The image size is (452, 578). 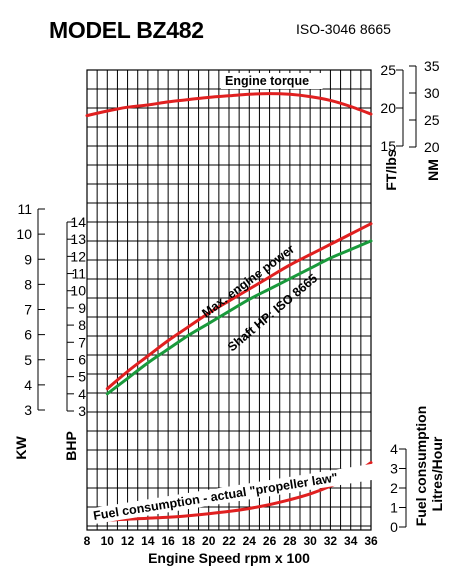 What do you see at coordinates (24, 234) in the screenshot?
I see `kw-tick-label: 10` at bounding box center [24, 234].